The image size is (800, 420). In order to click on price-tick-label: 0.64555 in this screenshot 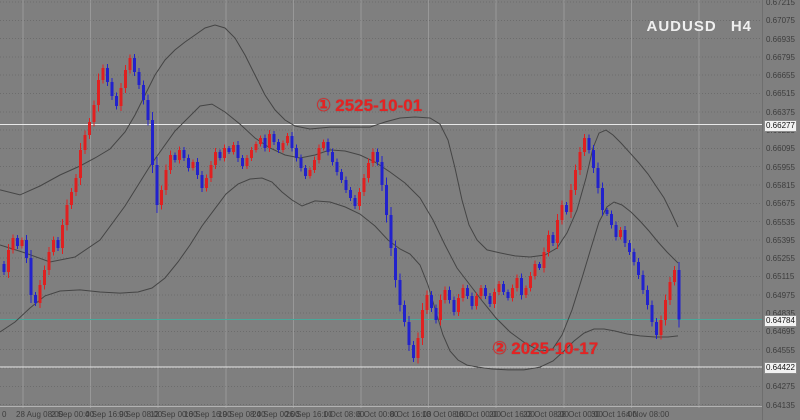, I will do `click(780, 350)`.